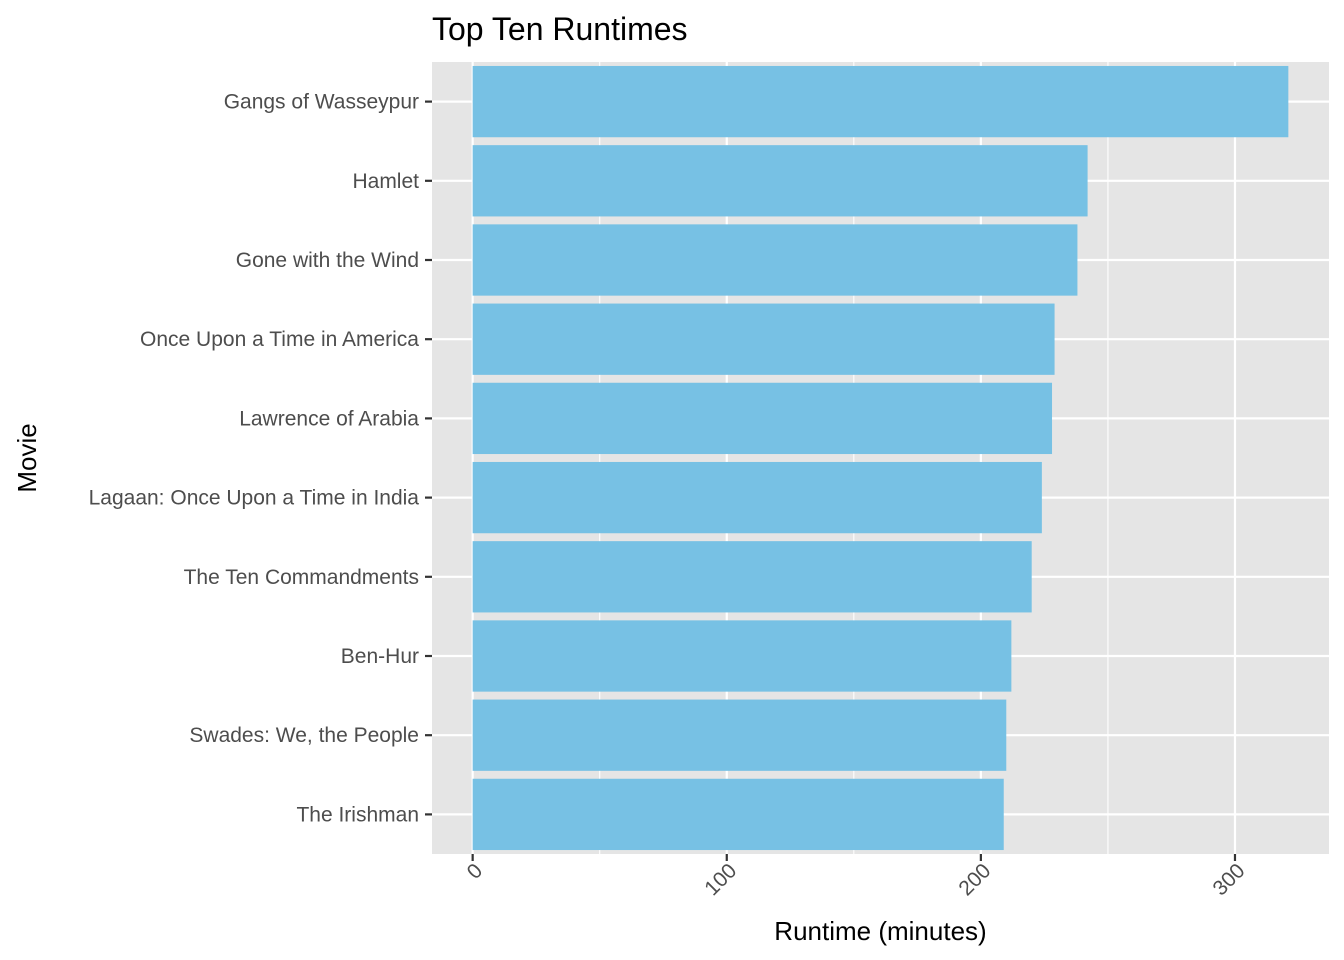 Image resolution: width=1344 pixels, height=960 pixels. What do you see at coordinates (357, 814) in the screenshot?
I see `y-tick-label: The Irishman` at bounding box center [357, 814].